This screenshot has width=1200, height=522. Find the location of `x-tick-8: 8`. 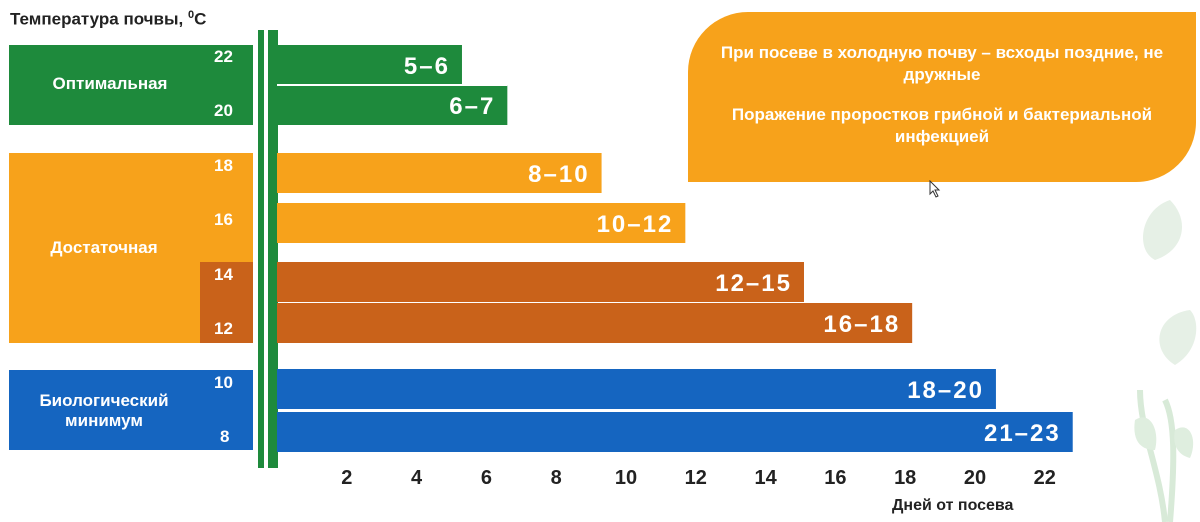

x-tick-8: 8 is located at coordinates (556, 478).